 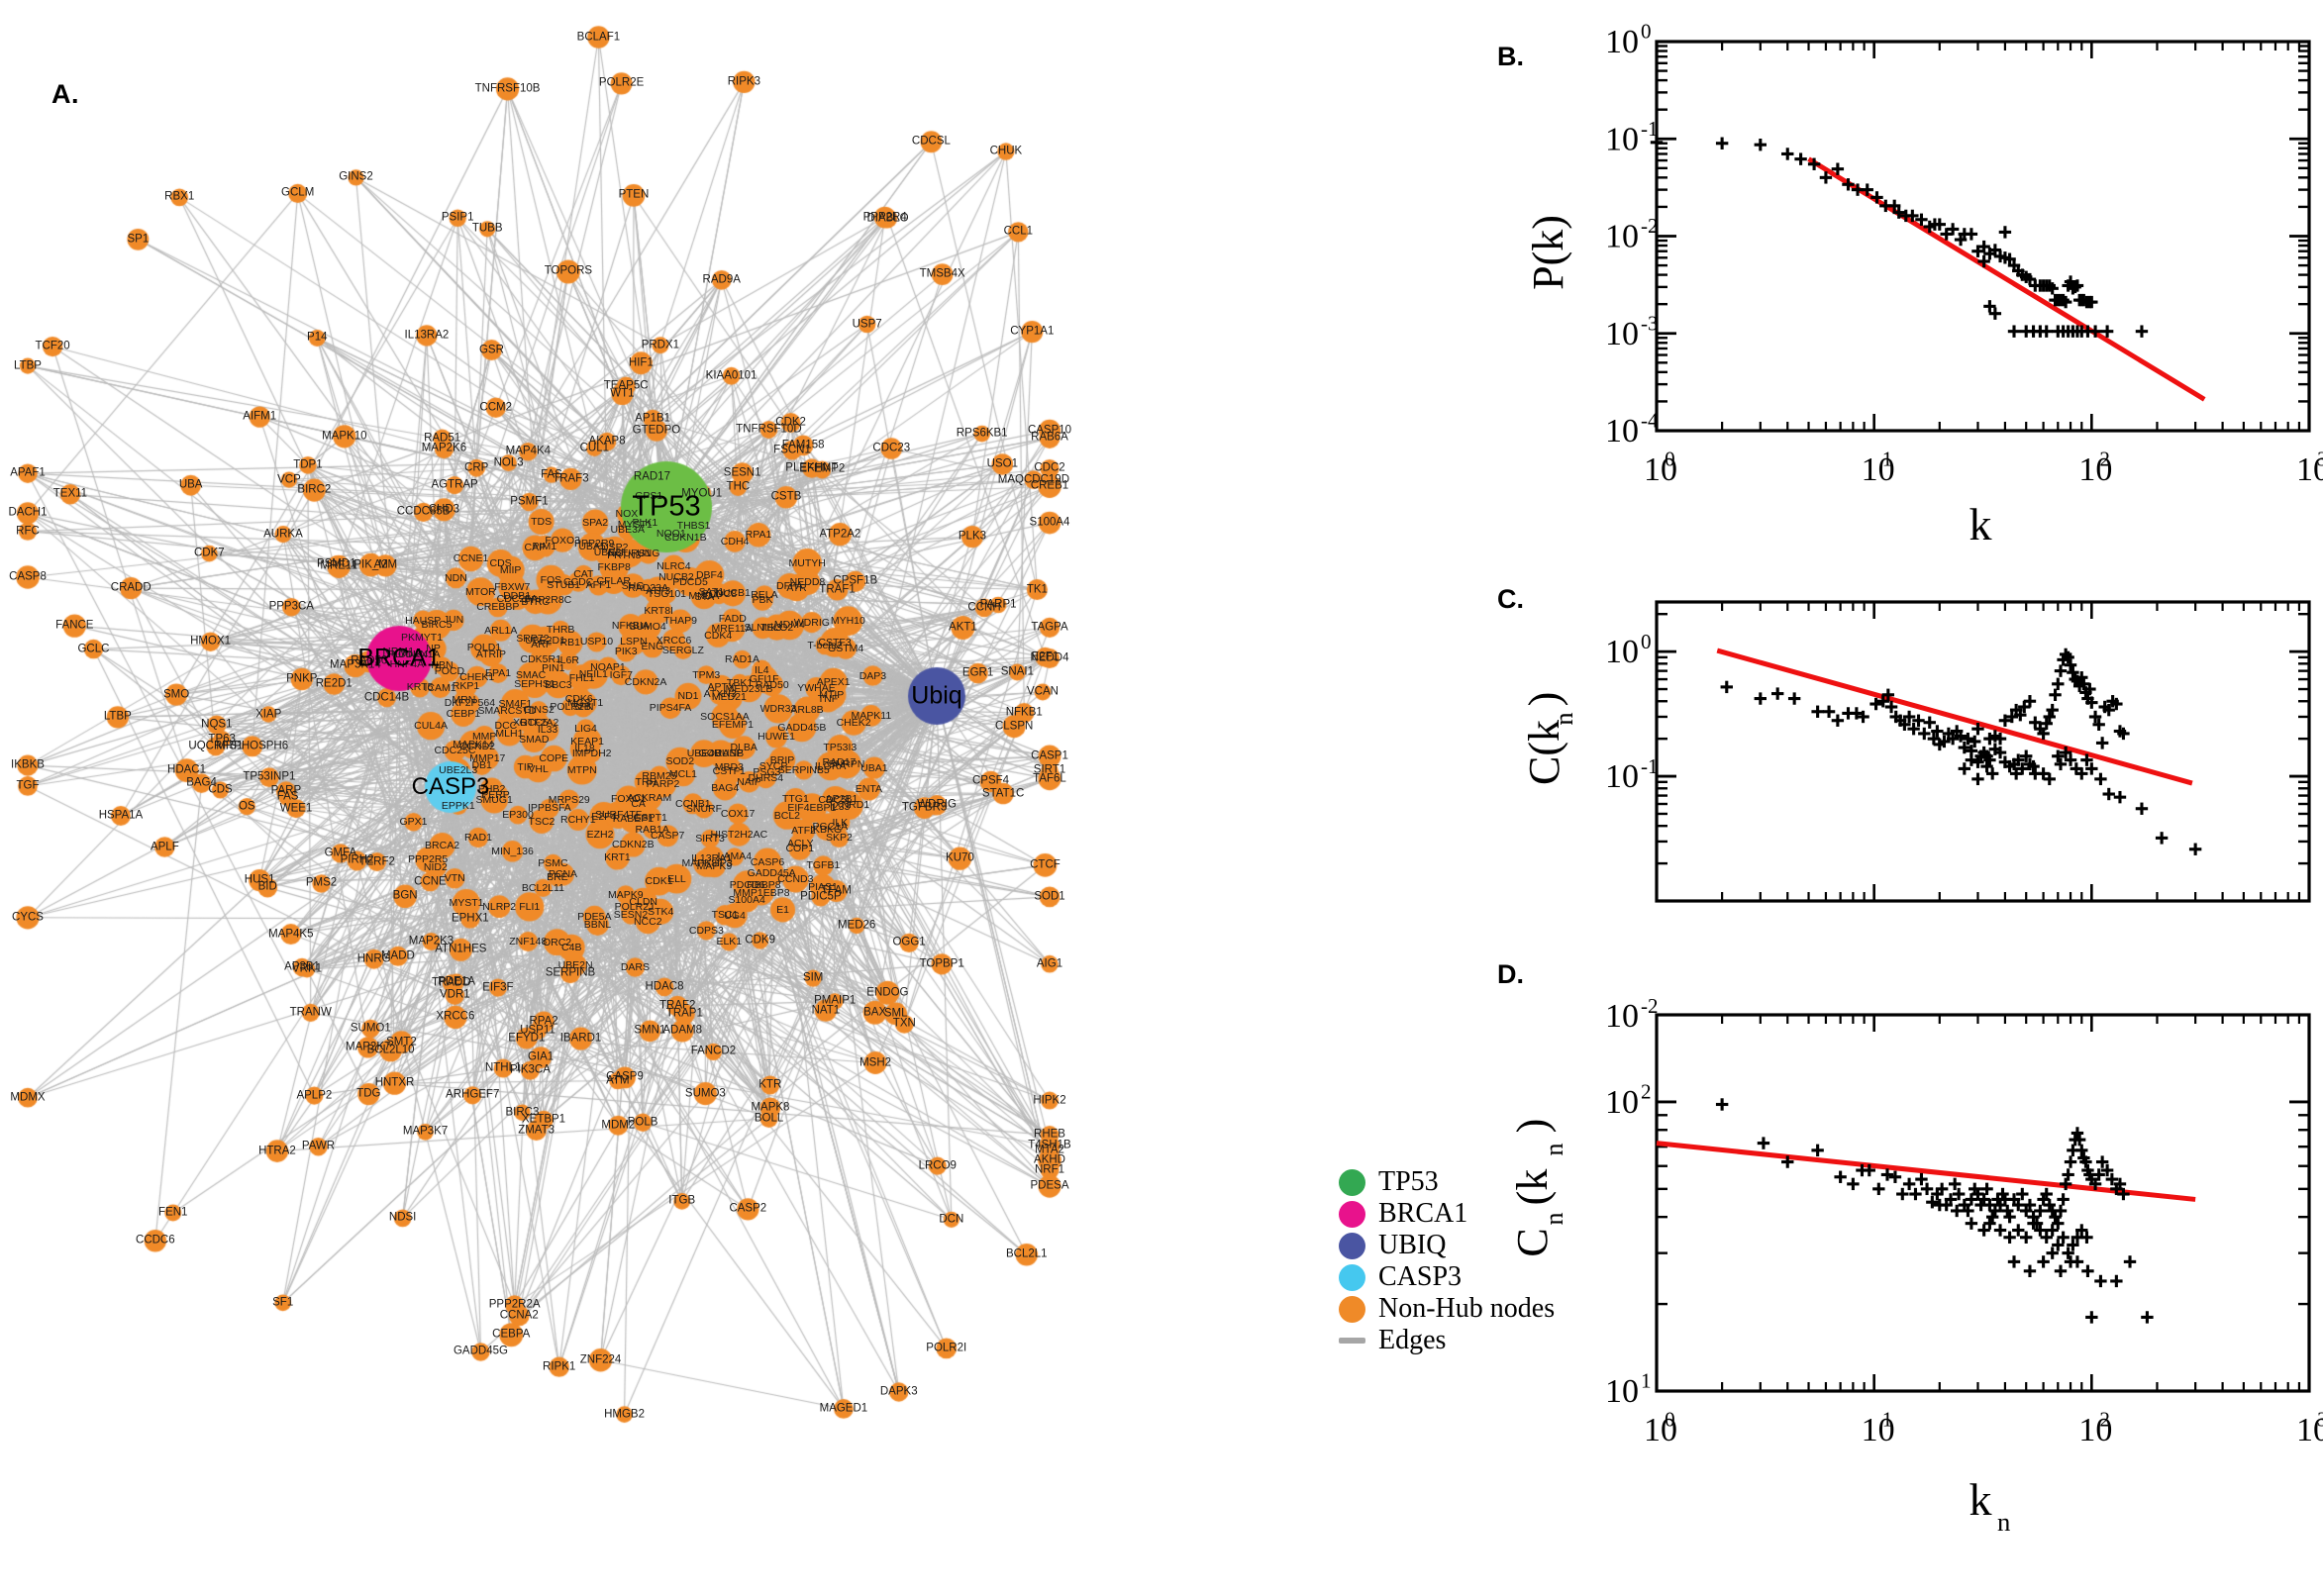 I want to click on panel-c-svg: 10 010 -1C(kn), so click(x=1915, y=751).